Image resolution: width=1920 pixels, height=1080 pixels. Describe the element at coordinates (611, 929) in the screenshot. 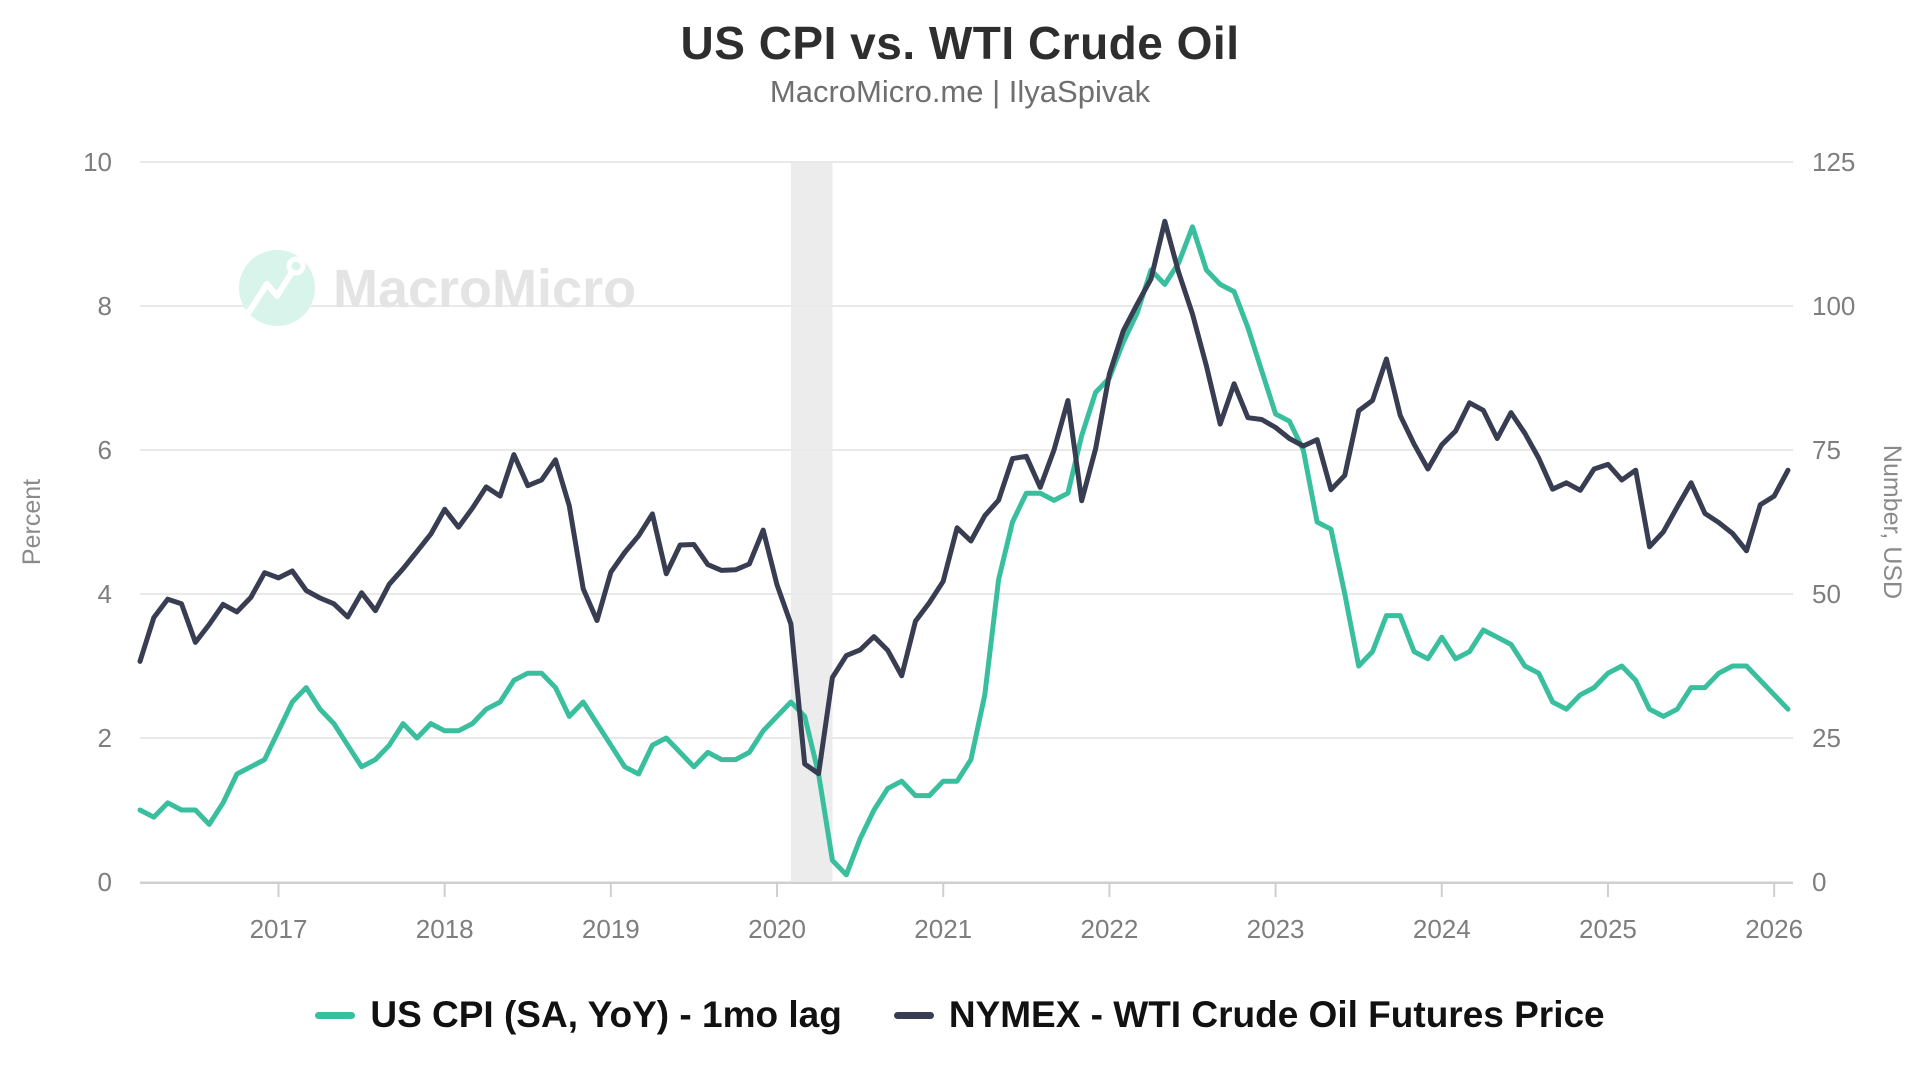

I see `x-axis-tick-label: 2019` at that location.